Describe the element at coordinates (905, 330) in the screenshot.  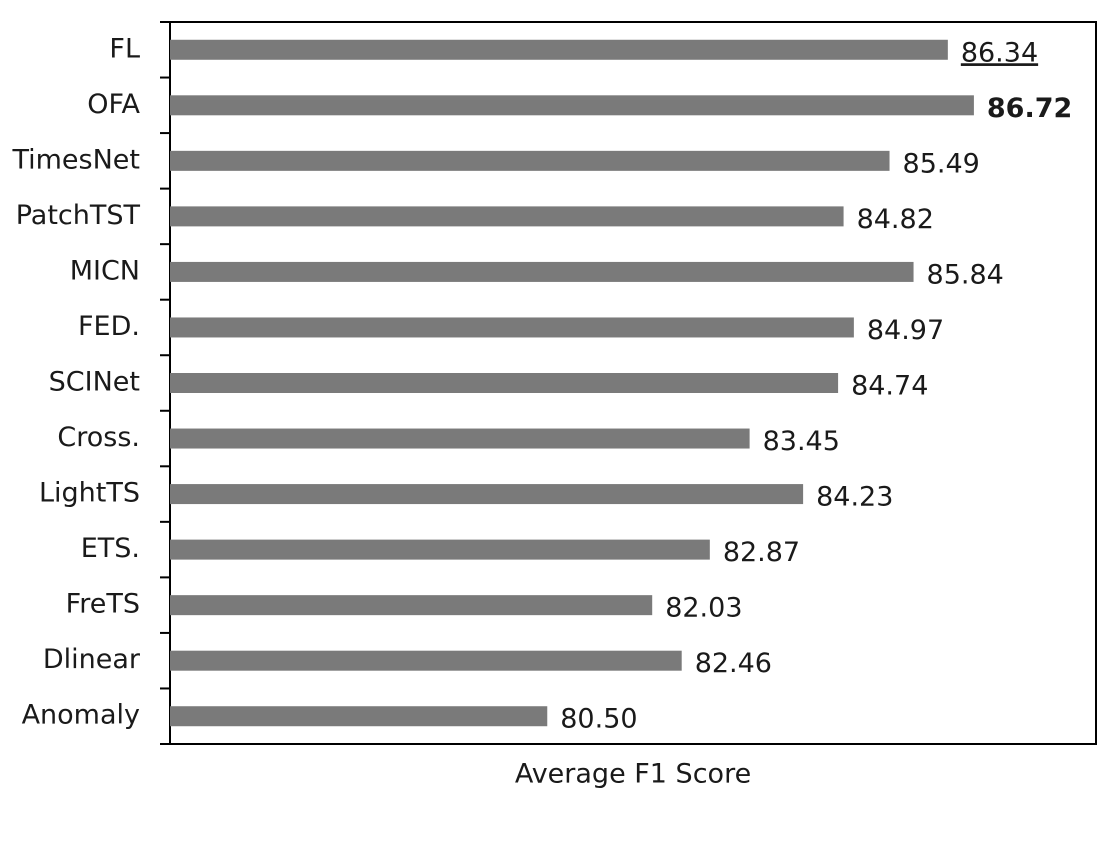
I see `value-label: 84.97` at that location.